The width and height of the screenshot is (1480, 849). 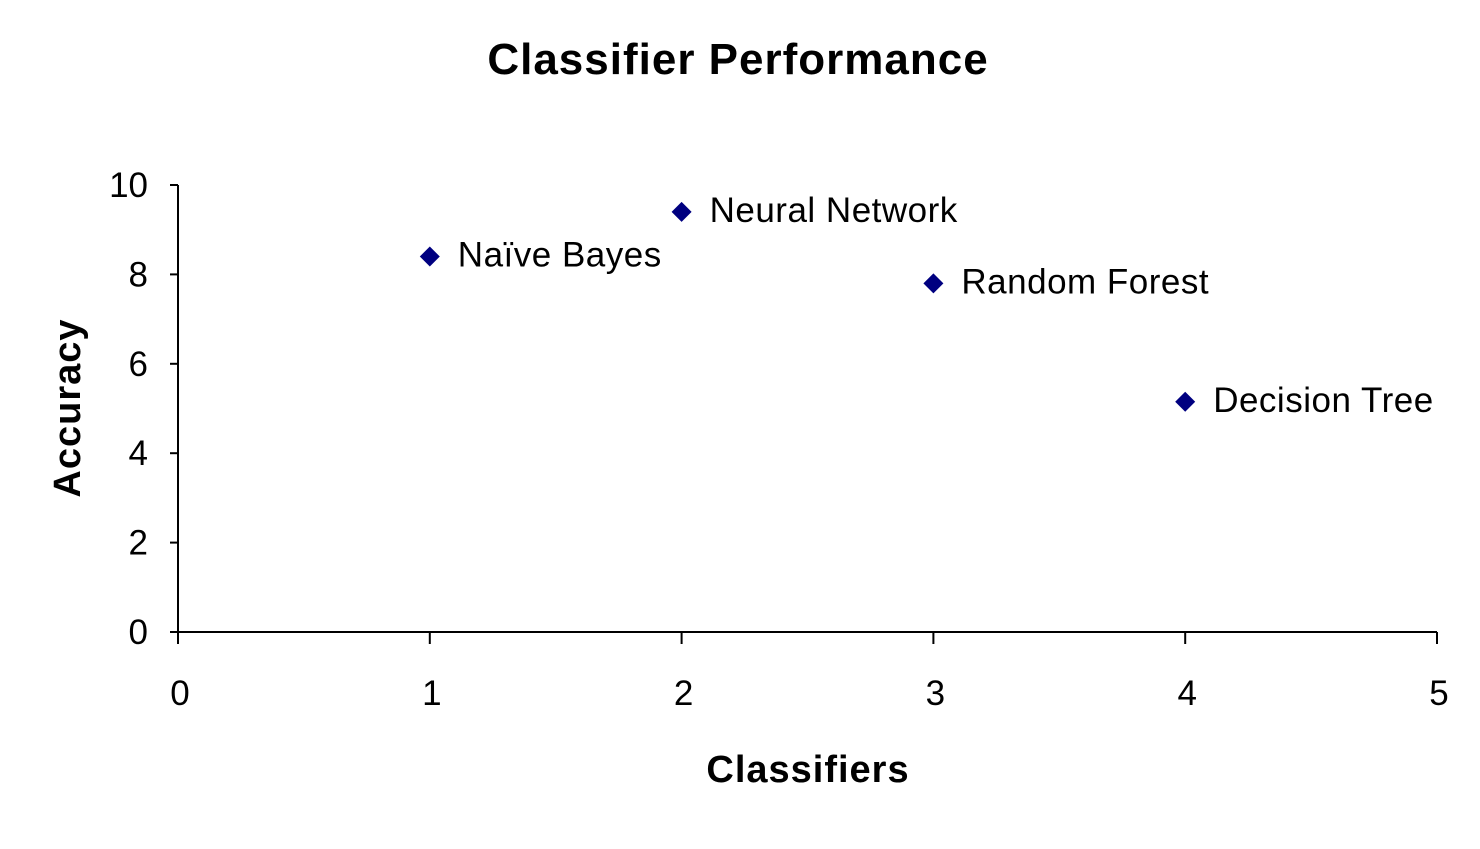 What do you see at coordinates (128, 185) in the screenshot?
I see `y-tick-label: 10` at bounding box center [128, 185].